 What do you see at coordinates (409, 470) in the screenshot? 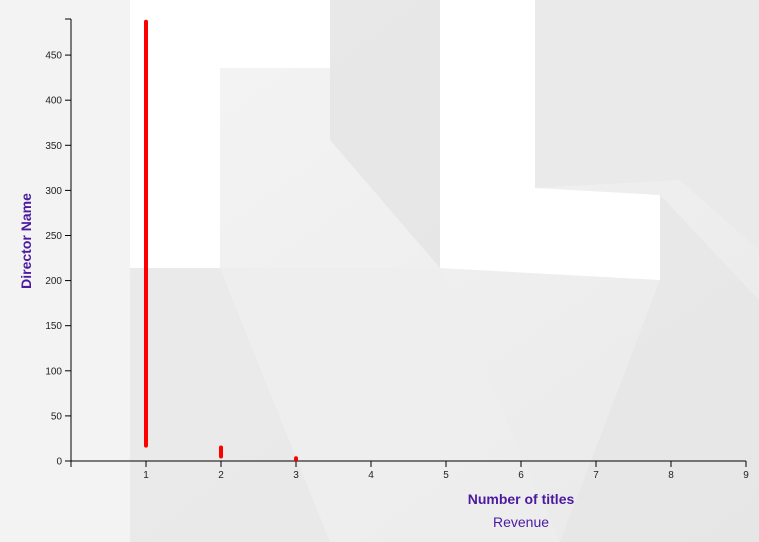
I see `x-axis: 1 2 3 4 5 6 7 8 9` at bounding box center [409, 470].